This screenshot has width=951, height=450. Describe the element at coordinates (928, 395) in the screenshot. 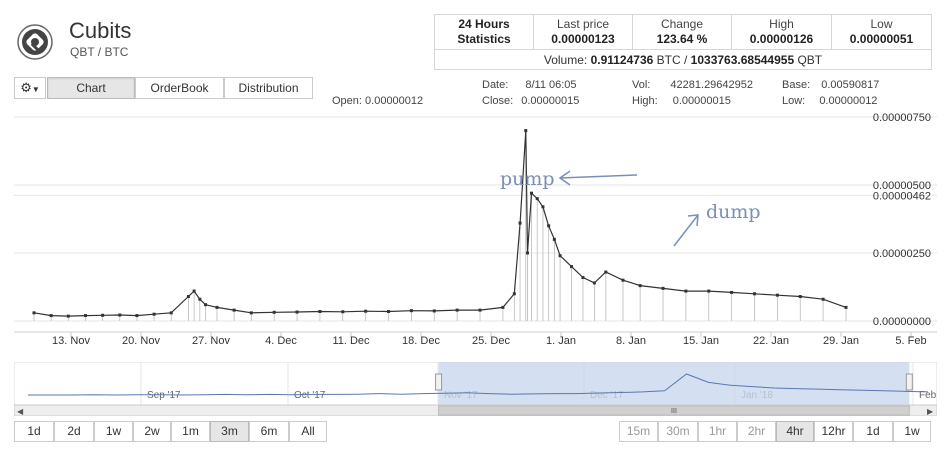

I see `navigator-label: Feb` at that location.